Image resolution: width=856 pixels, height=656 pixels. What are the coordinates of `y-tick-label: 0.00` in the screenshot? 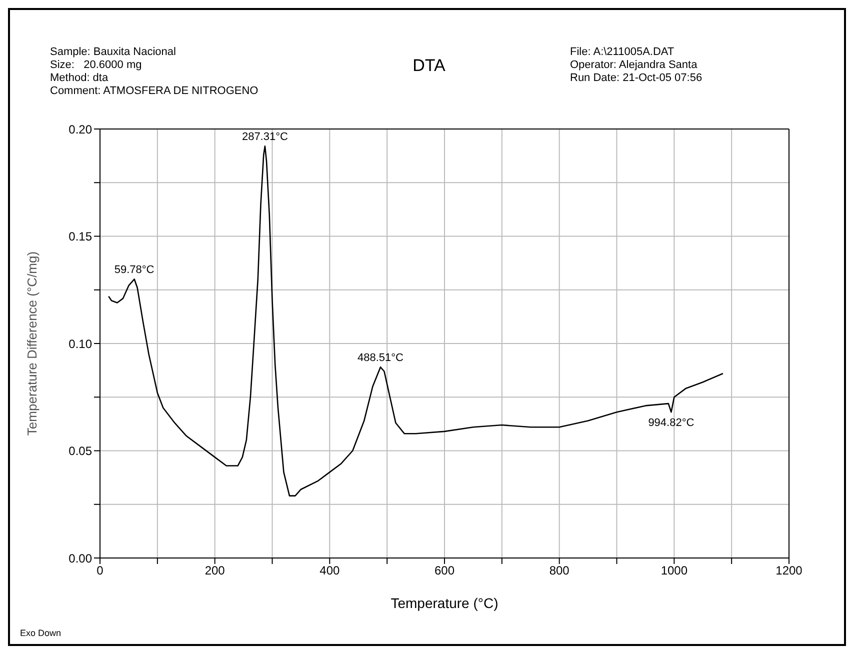 It's located at (80, 558).